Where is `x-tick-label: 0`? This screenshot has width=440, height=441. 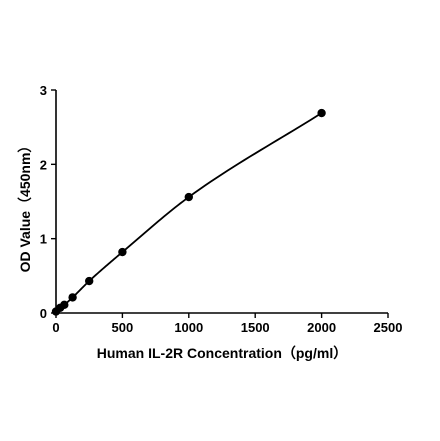 x-tick-label: 0 is located at coordinates (55, 327).